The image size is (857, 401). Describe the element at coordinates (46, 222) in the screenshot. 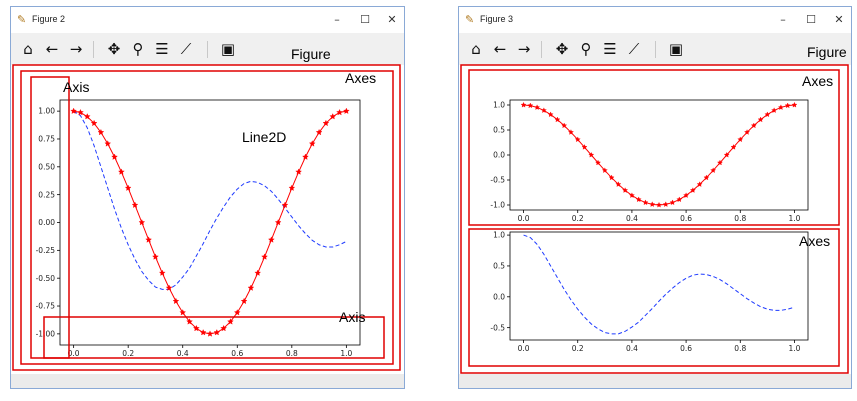

I see `y-tick-label: 0.00` at that location.